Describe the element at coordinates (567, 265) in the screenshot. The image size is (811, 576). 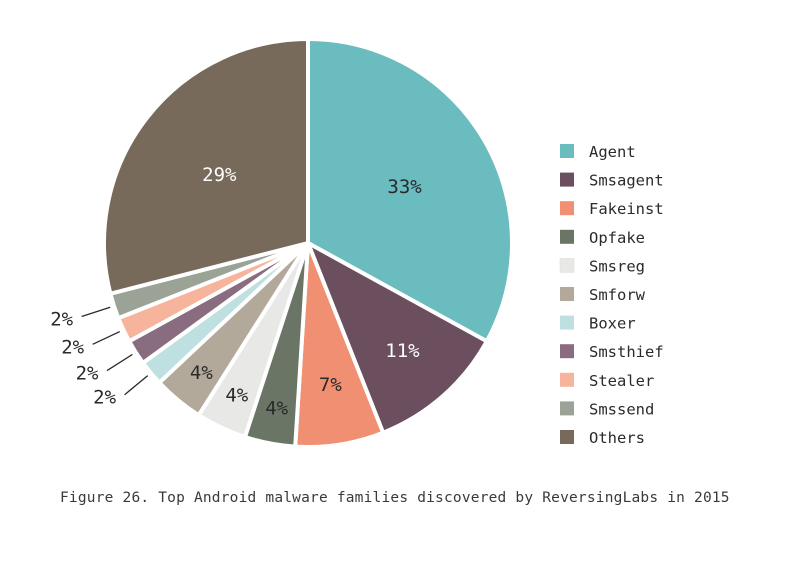
I see `legend-swatch-smsreg` at that location.